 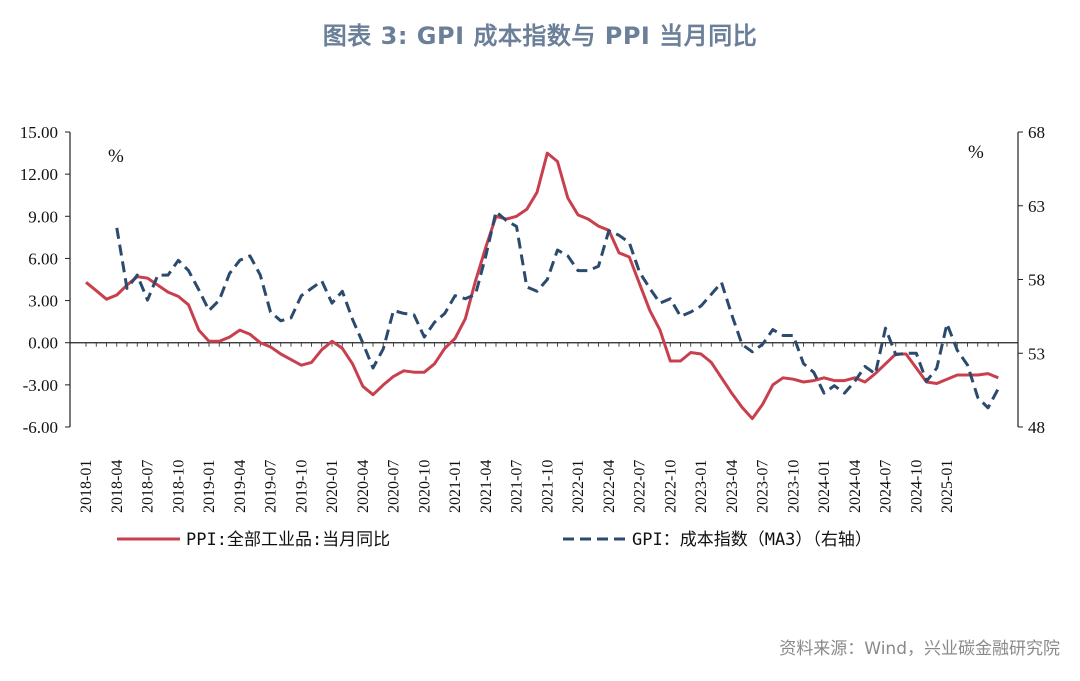 I want to click on source-note: 资料来源：Wind，兴业碳金融研究院, so click(x=919, y=649).